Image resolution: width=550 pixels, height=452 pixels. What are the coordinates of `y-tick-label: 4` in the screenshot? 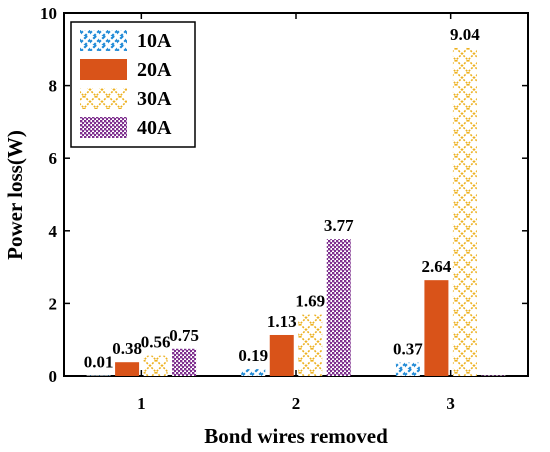 It's located at (53, 231).